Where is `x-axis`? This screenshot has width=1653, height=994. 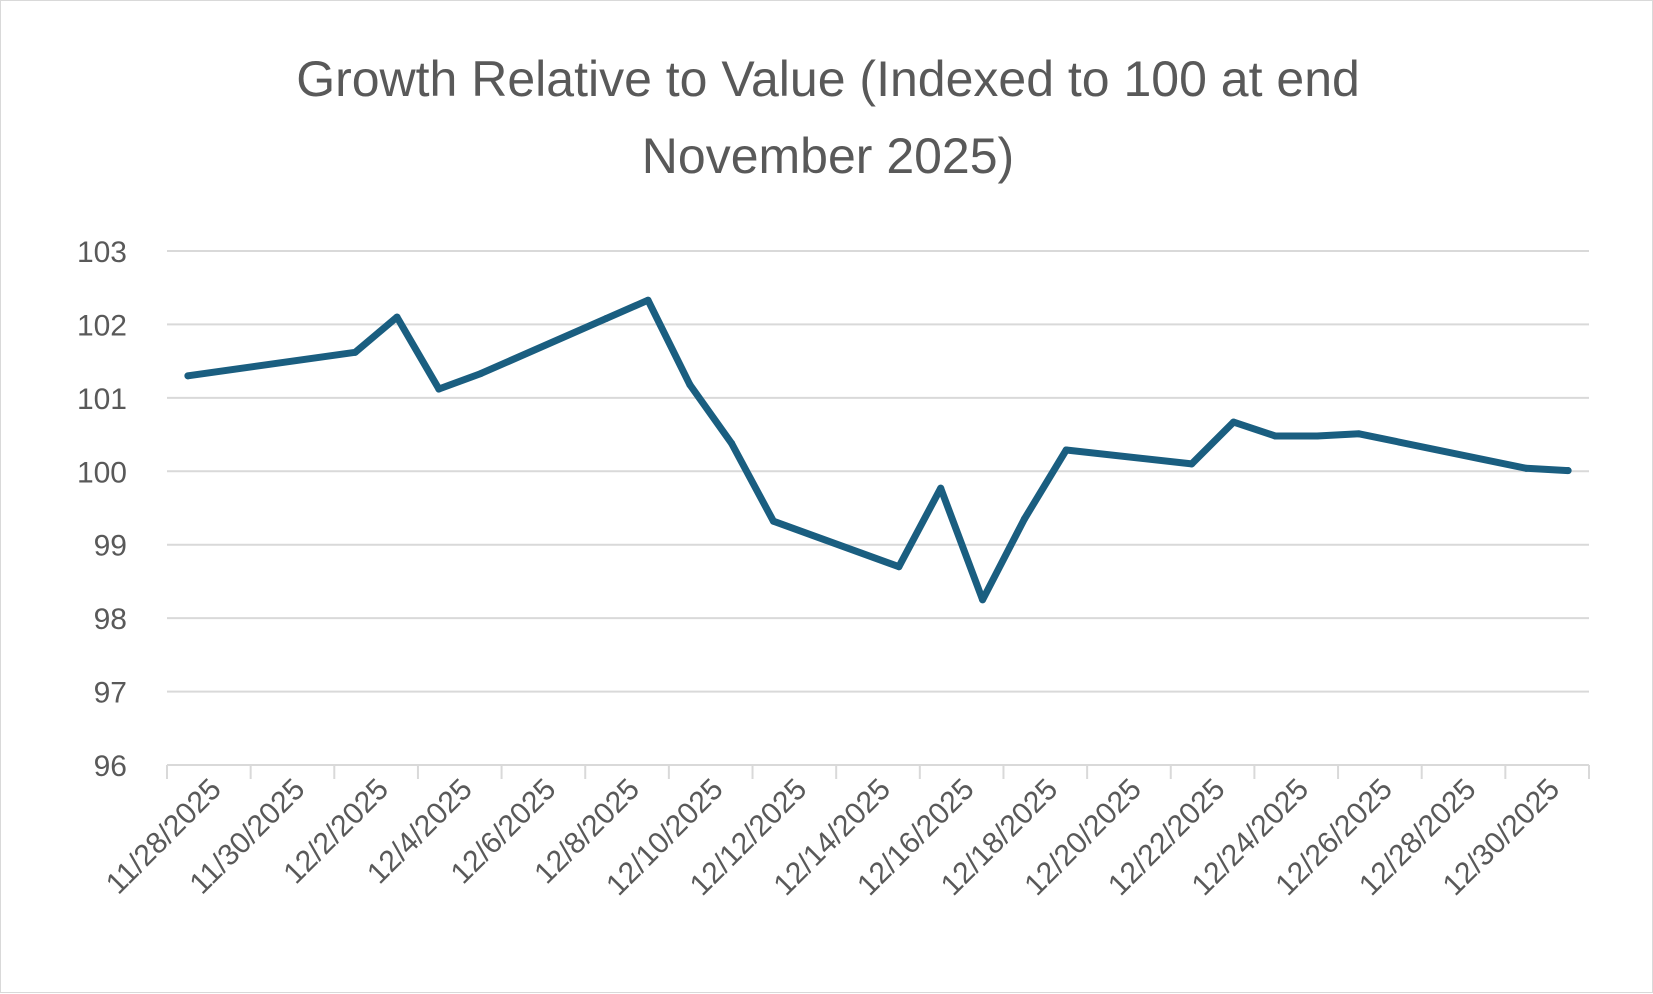 x-axis is located at coordinates (878, 771).